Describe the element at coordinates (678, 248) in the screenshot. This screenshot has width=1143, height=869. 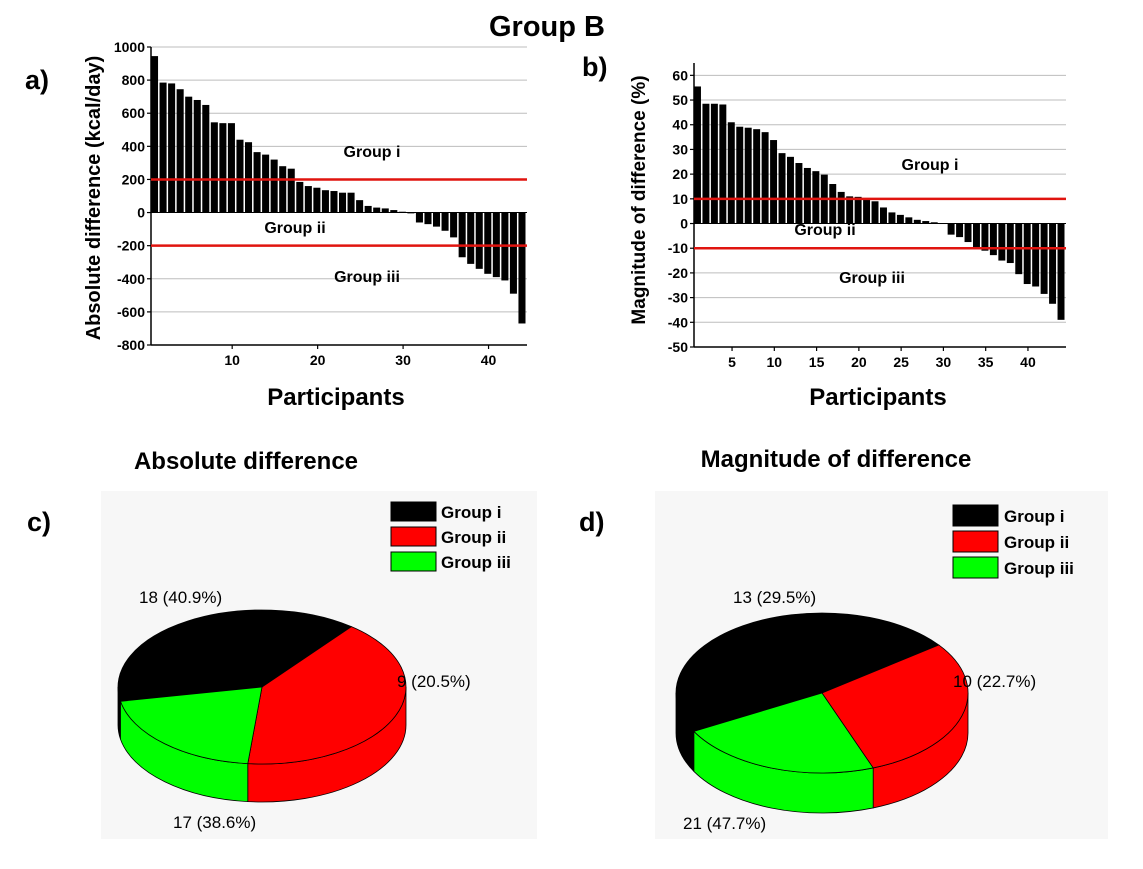
I see `chart-b-y-tick-label: -10` at that location.